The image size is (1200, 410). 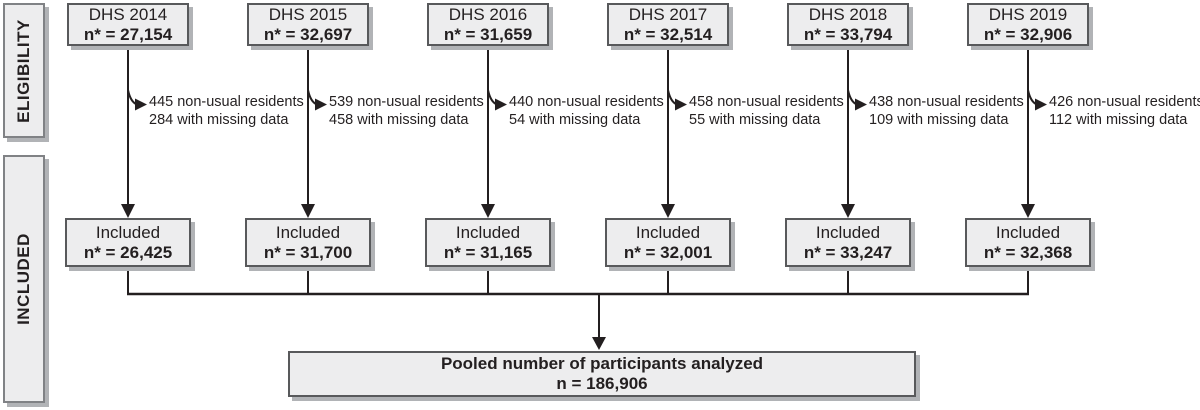 I want to click on survey-title: DHS 2016, so click(x=488, y=14).